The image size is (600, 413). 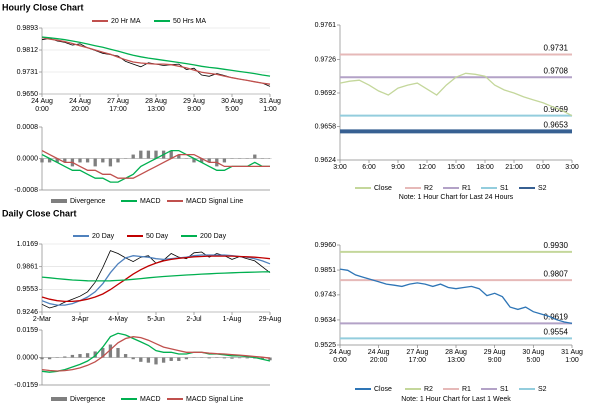 What do you see at coordinates (504, 389) in the screenshot?
I see `legend-label: S1` at bounding box center [504, 389].